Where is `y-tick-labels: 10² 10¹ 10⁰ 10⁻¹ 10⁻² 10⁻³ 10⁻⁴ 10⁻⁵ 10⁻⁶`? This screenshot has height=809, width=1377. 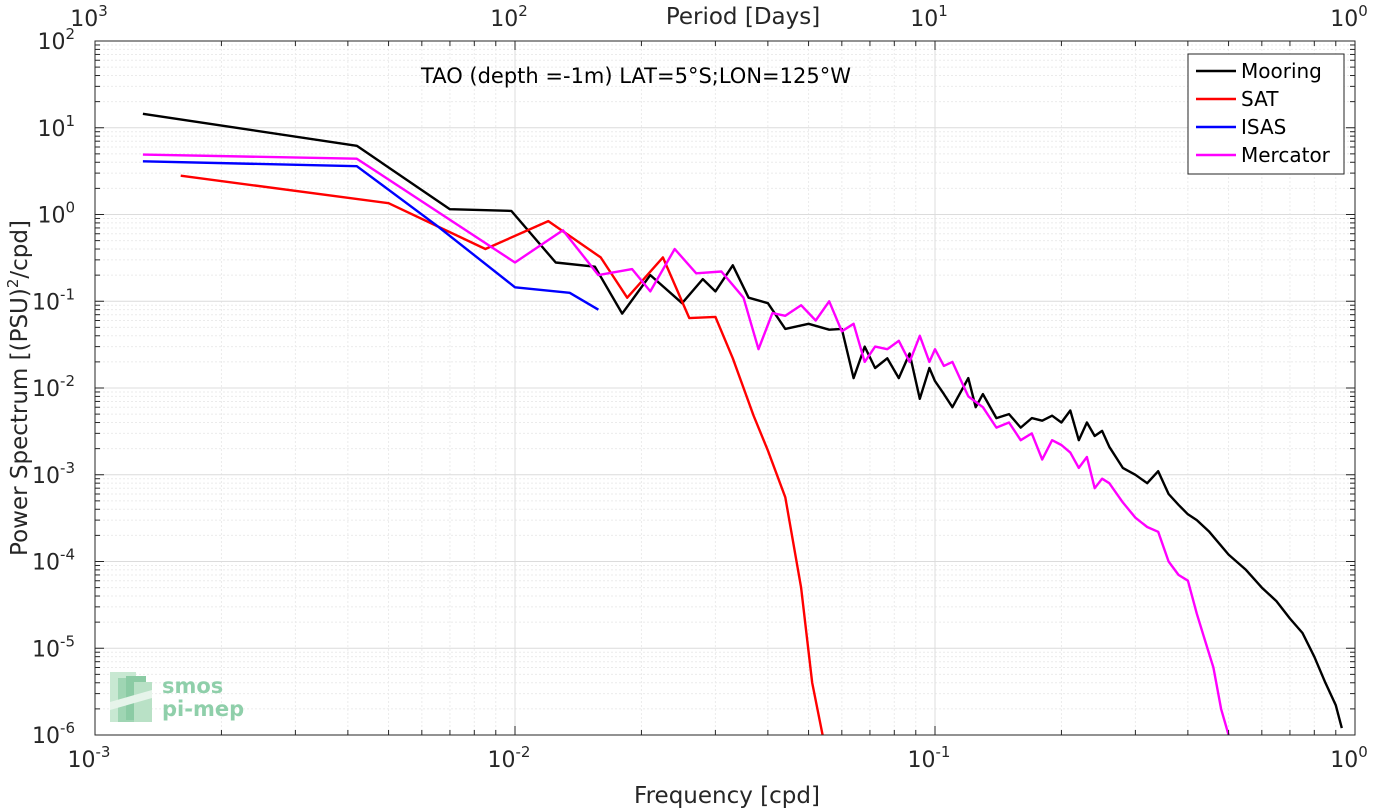 y-tick-labels: 10² 10¹ 10⁰ 10⁻¹ 10⁻² 10⁻³ 10⁻⁴ 10⁻⁵ 10⁻⁶ is located at coordinates (53, 387).